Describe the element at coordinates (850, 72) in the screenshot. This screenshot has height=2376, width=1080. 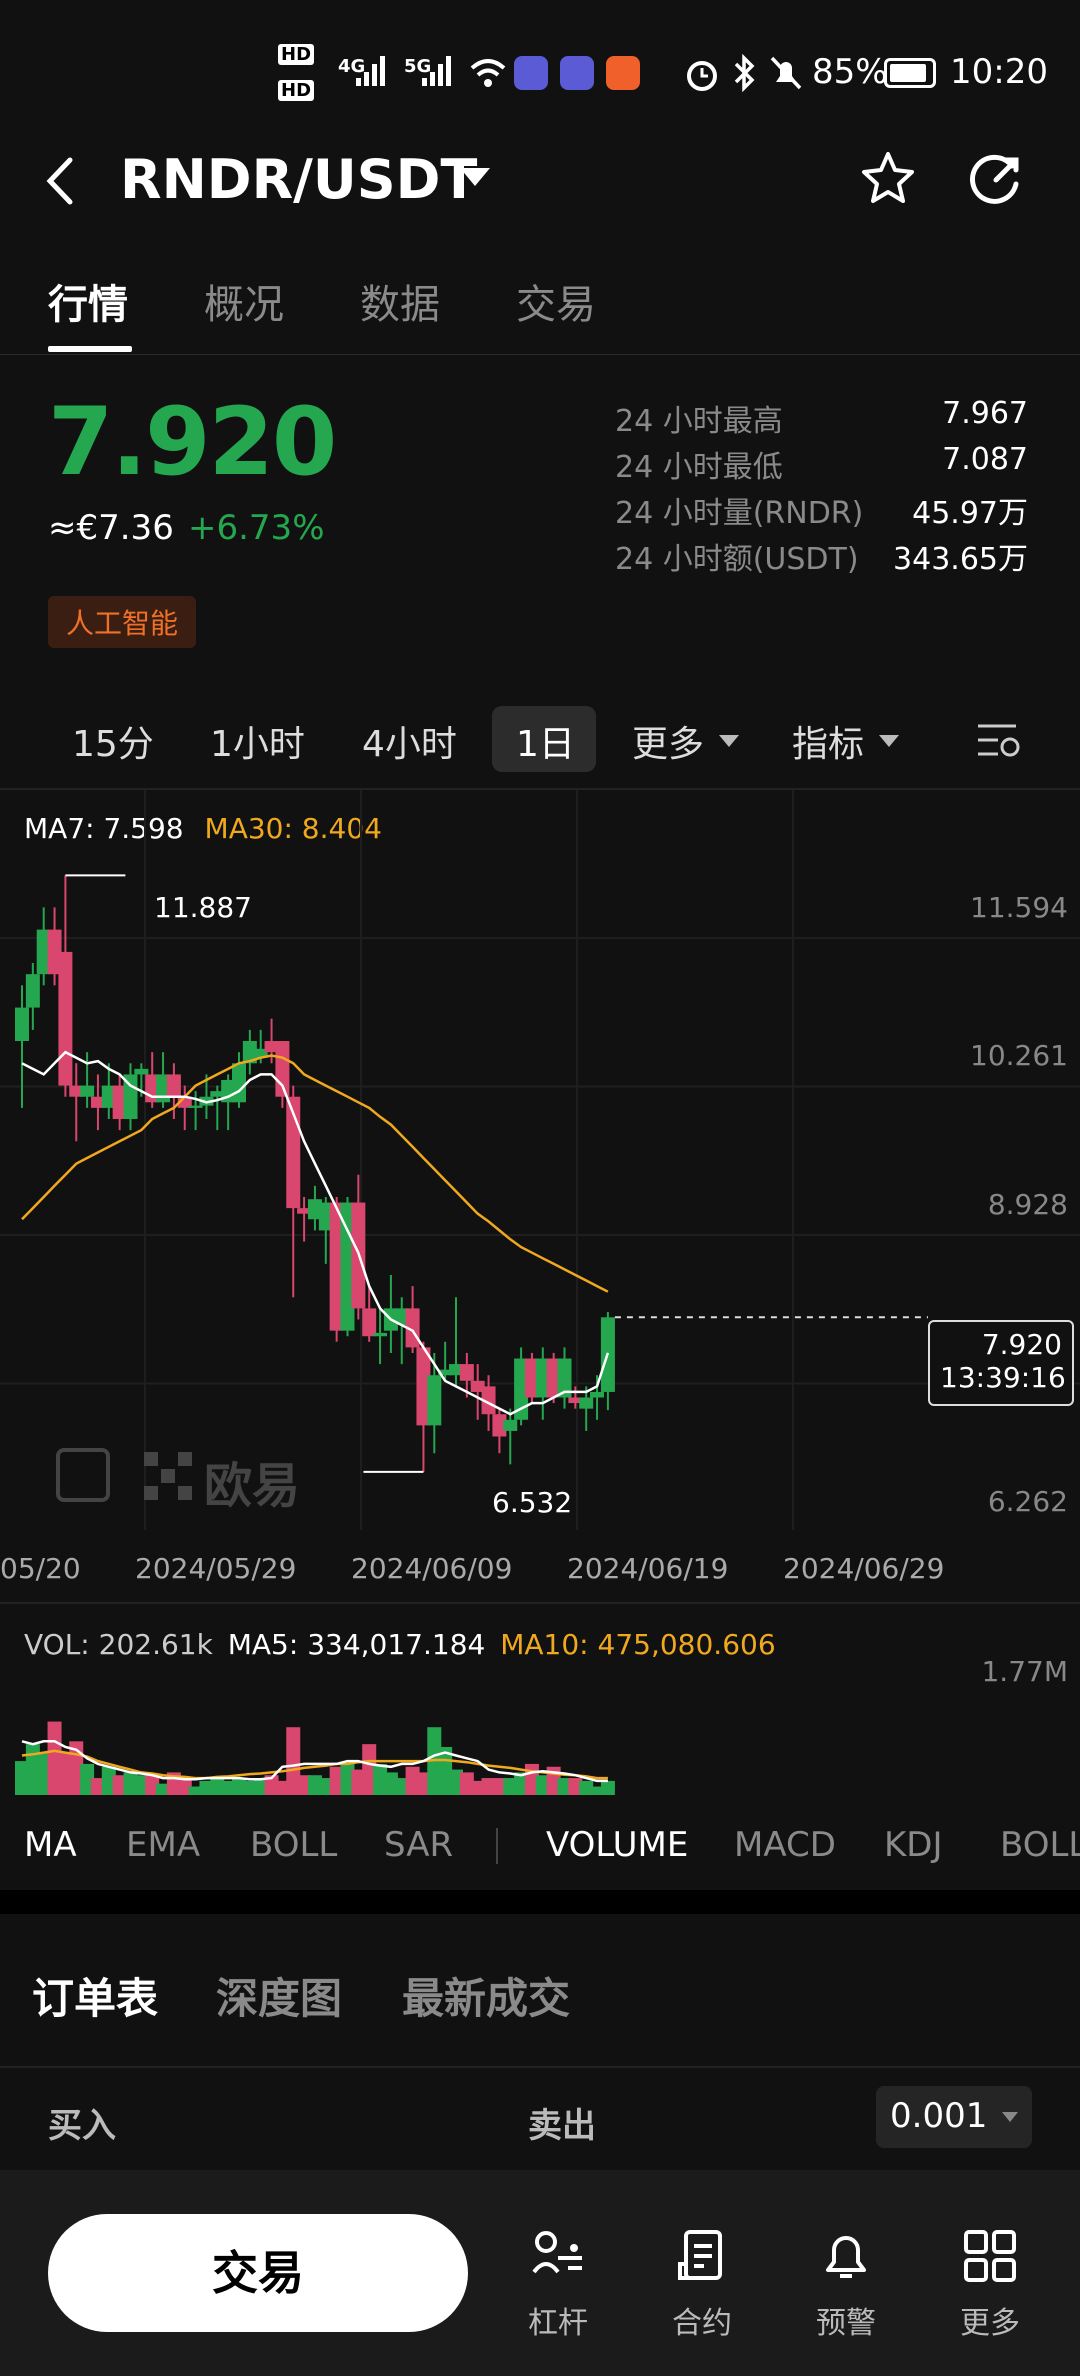
I see `battery-percent: 85%` at that location.